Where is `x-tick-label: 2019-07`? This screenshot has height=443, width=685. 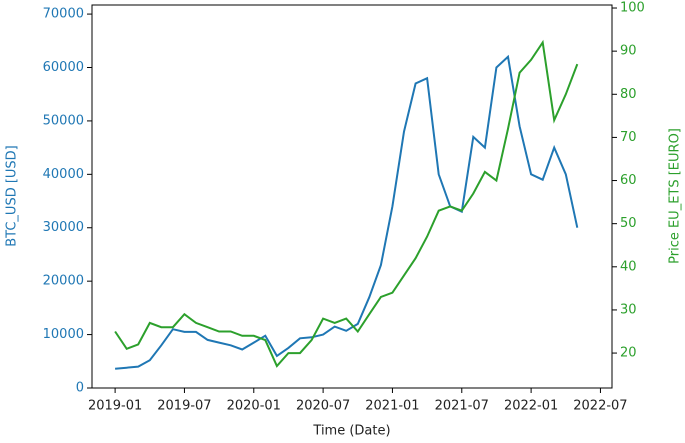
x-tick-label: 2019-07 is located at coordinates (184, 406).